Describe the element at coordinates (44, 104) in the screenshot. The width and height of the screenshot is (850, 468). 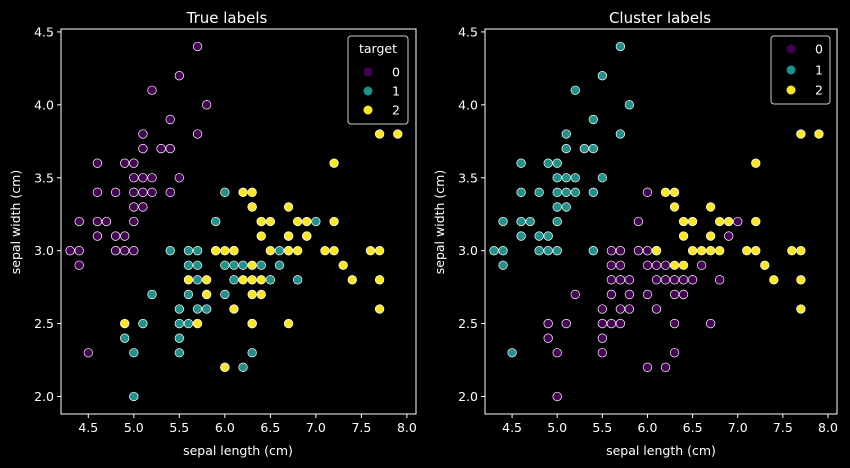
I see `y-tick-label: 4.0` at that location.